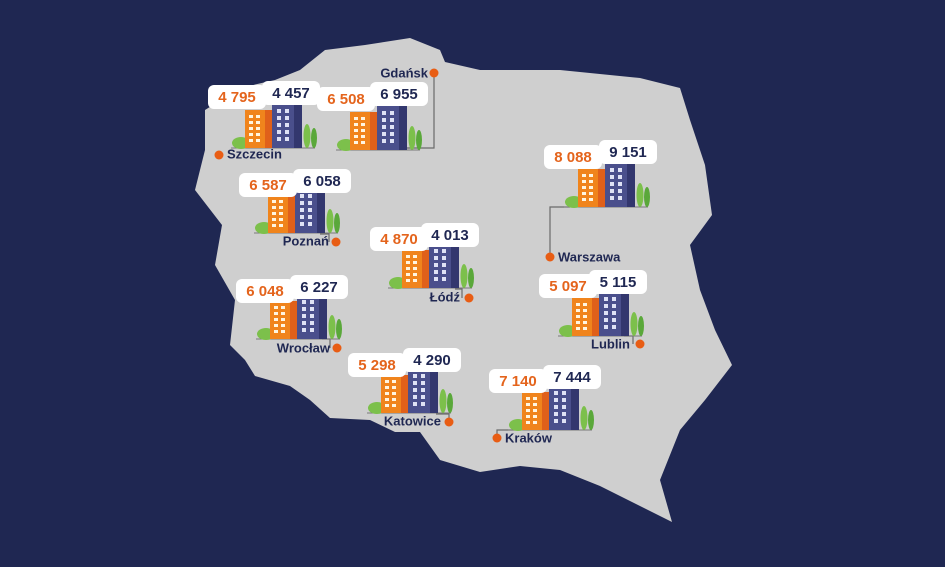 The image size is (945, 567). Describe the element at coordinates (545, 411) in the screenshot. I see `orange-building-side` at that location.